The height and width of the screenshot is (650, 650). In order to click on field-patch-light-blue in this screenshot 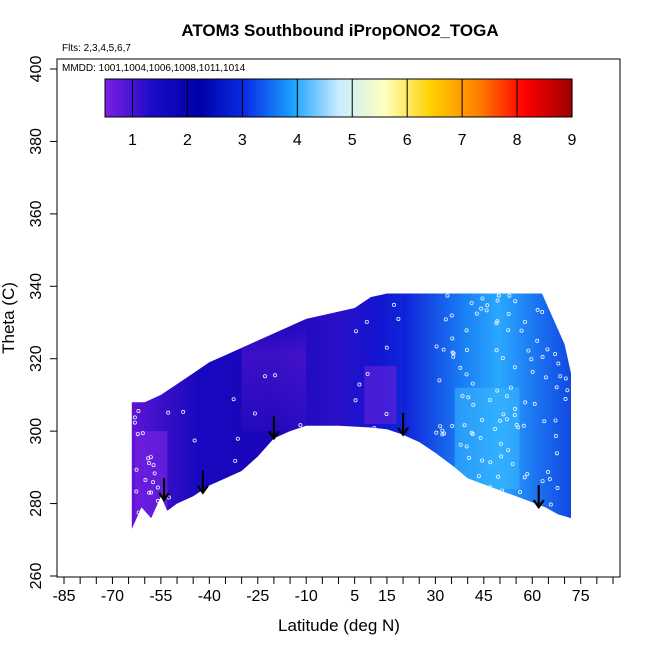, I will do `click(487, 438)`.